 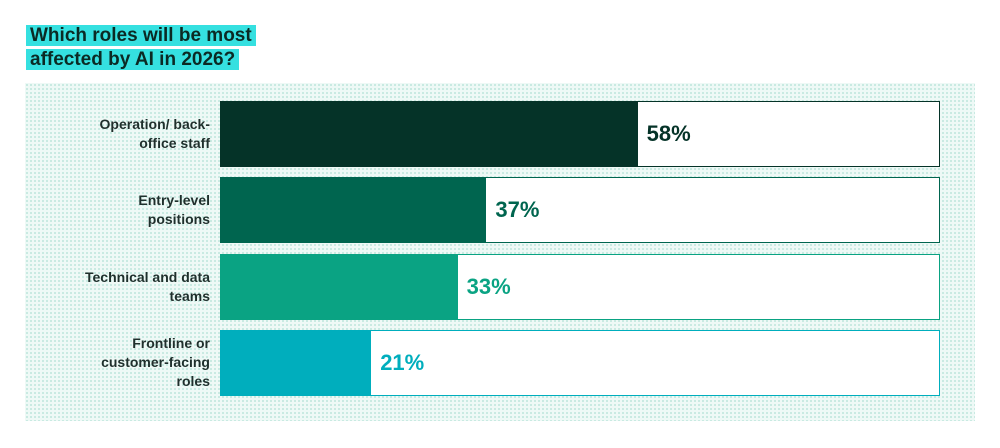 What do you see at coordinates (155, 362) in the screenshot?
I see `category-label: Frontline or customer-facing roles` at bounding box center [155, 362].